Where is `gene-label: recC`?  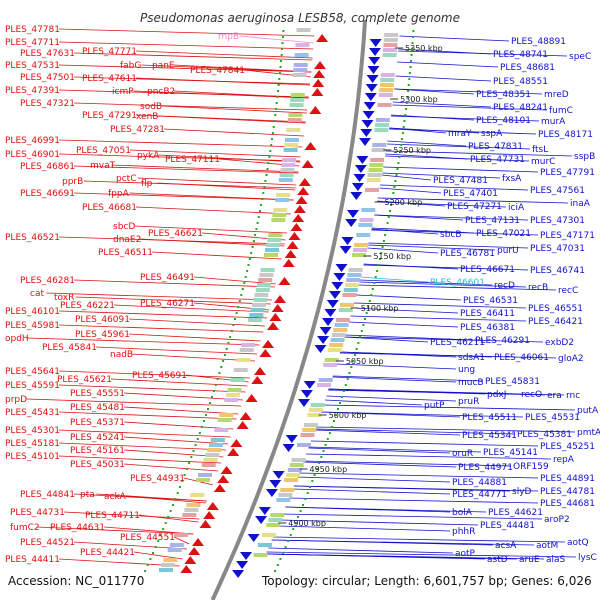 gene-label: recC is located at coordinates (568, 291).